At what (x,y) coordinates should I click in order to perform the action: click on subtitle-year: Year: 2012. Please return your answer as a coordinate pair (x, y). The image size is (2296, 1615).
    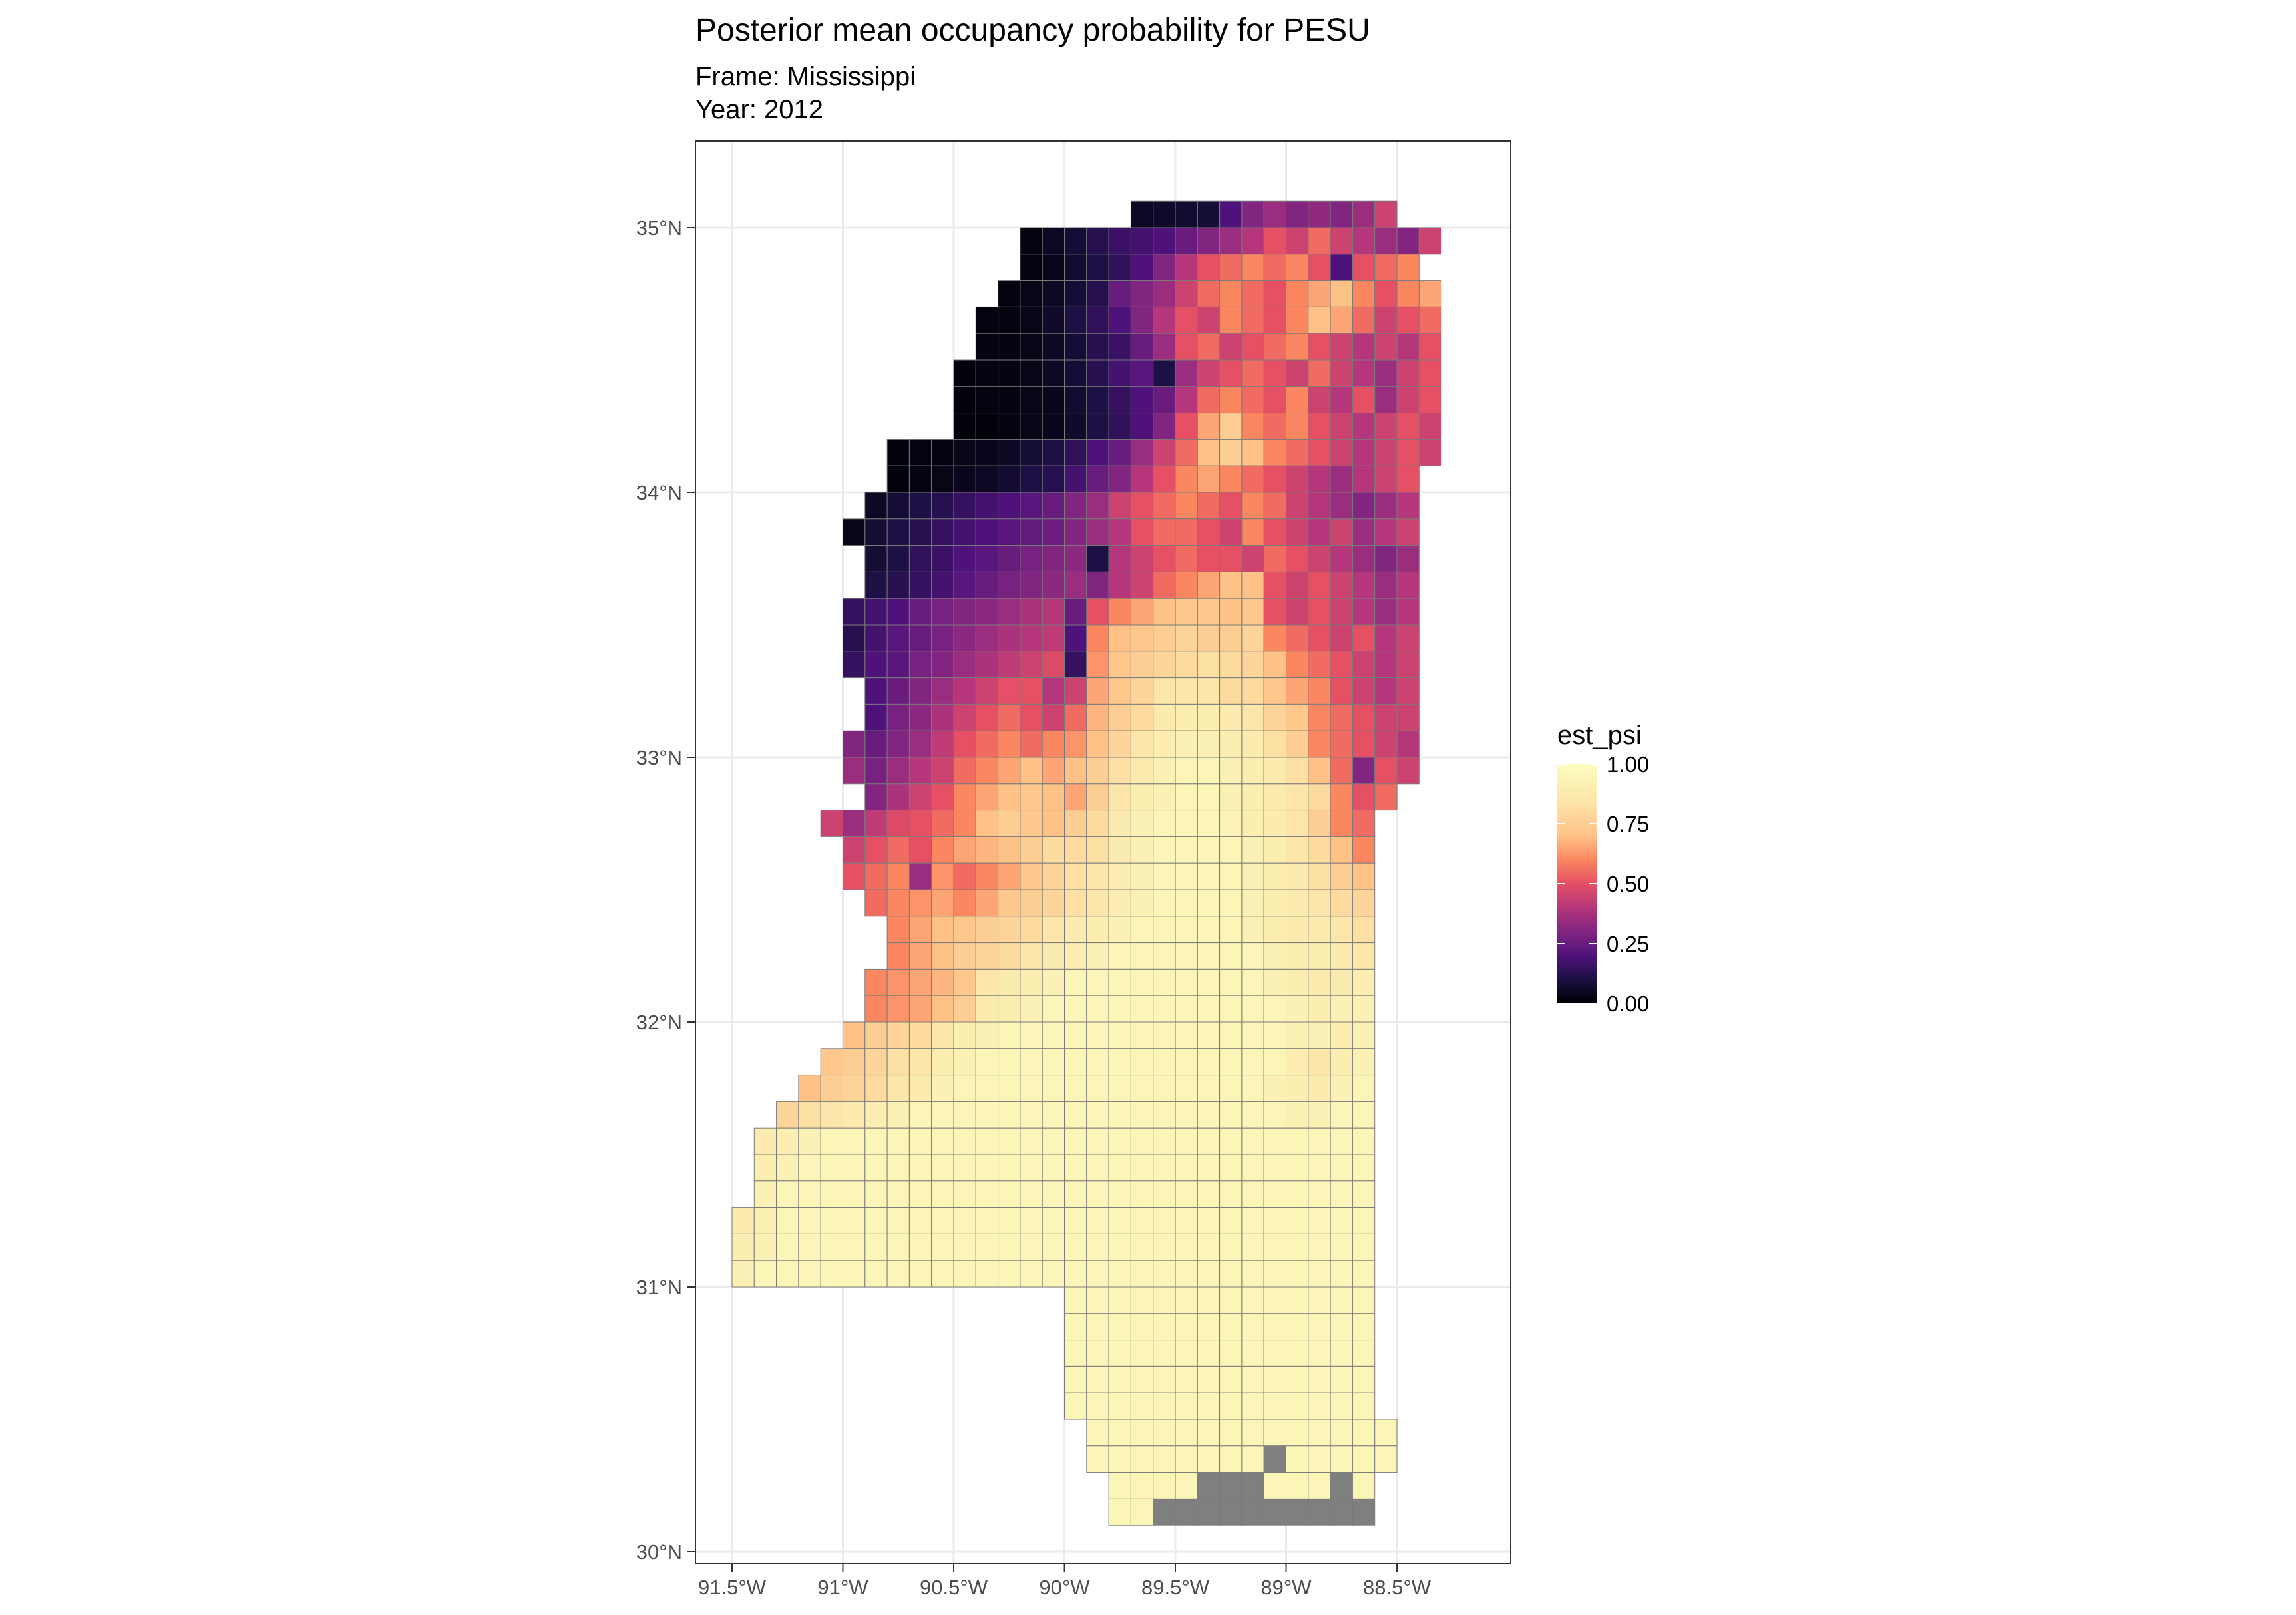
    Looking at the image, I should click on (760, 109).